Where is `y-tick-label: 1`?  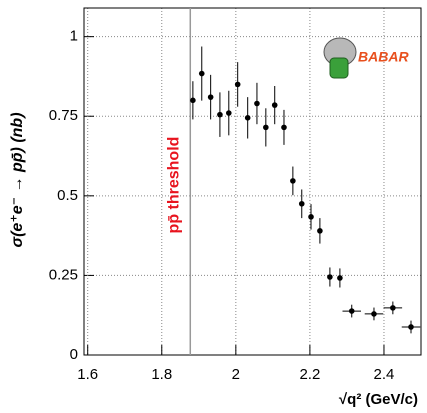
y-tick-label: 1 is located at coordinates (74, 36).